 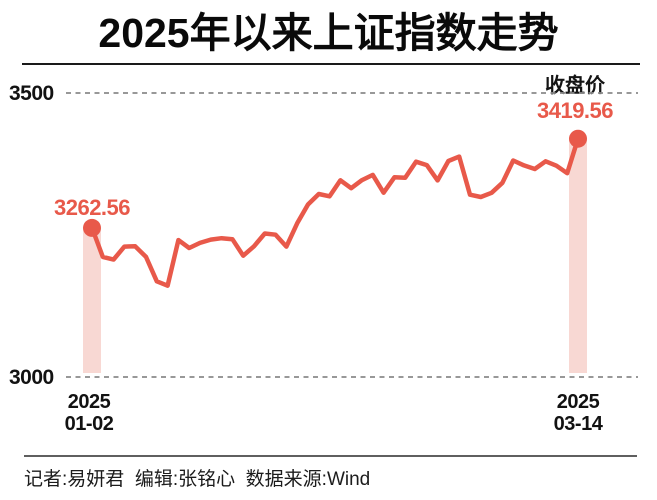 What do you see at coordinates (578, 402) in the screenshot?
I see `end-date-year: 2025` at bounding box center [578, 402].